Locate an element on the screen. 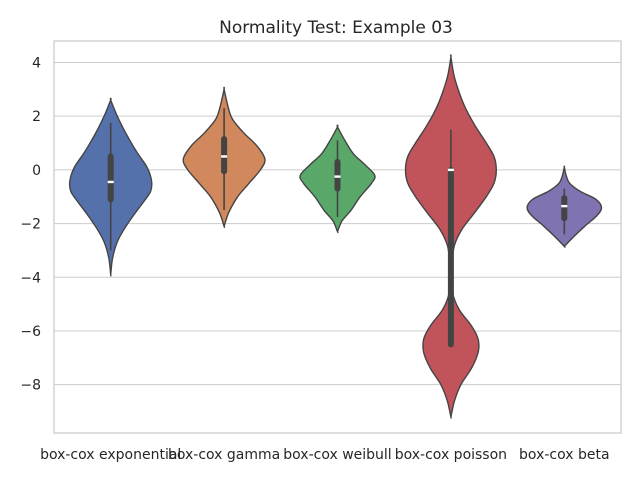 The height and width of the screenshot is (480, 640). x-tick-label: box-cox exponential is located at coordinates (110, 455).